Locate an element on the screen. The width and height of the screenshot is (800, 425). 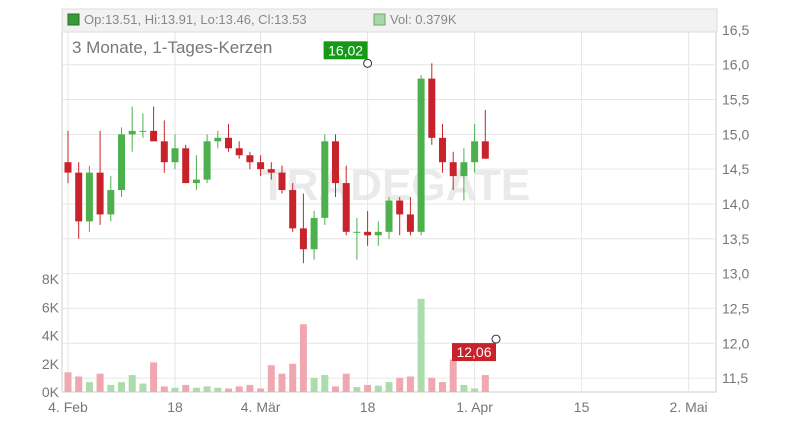
price-tick-label: 12,0 is located at coordinates (735, 343).